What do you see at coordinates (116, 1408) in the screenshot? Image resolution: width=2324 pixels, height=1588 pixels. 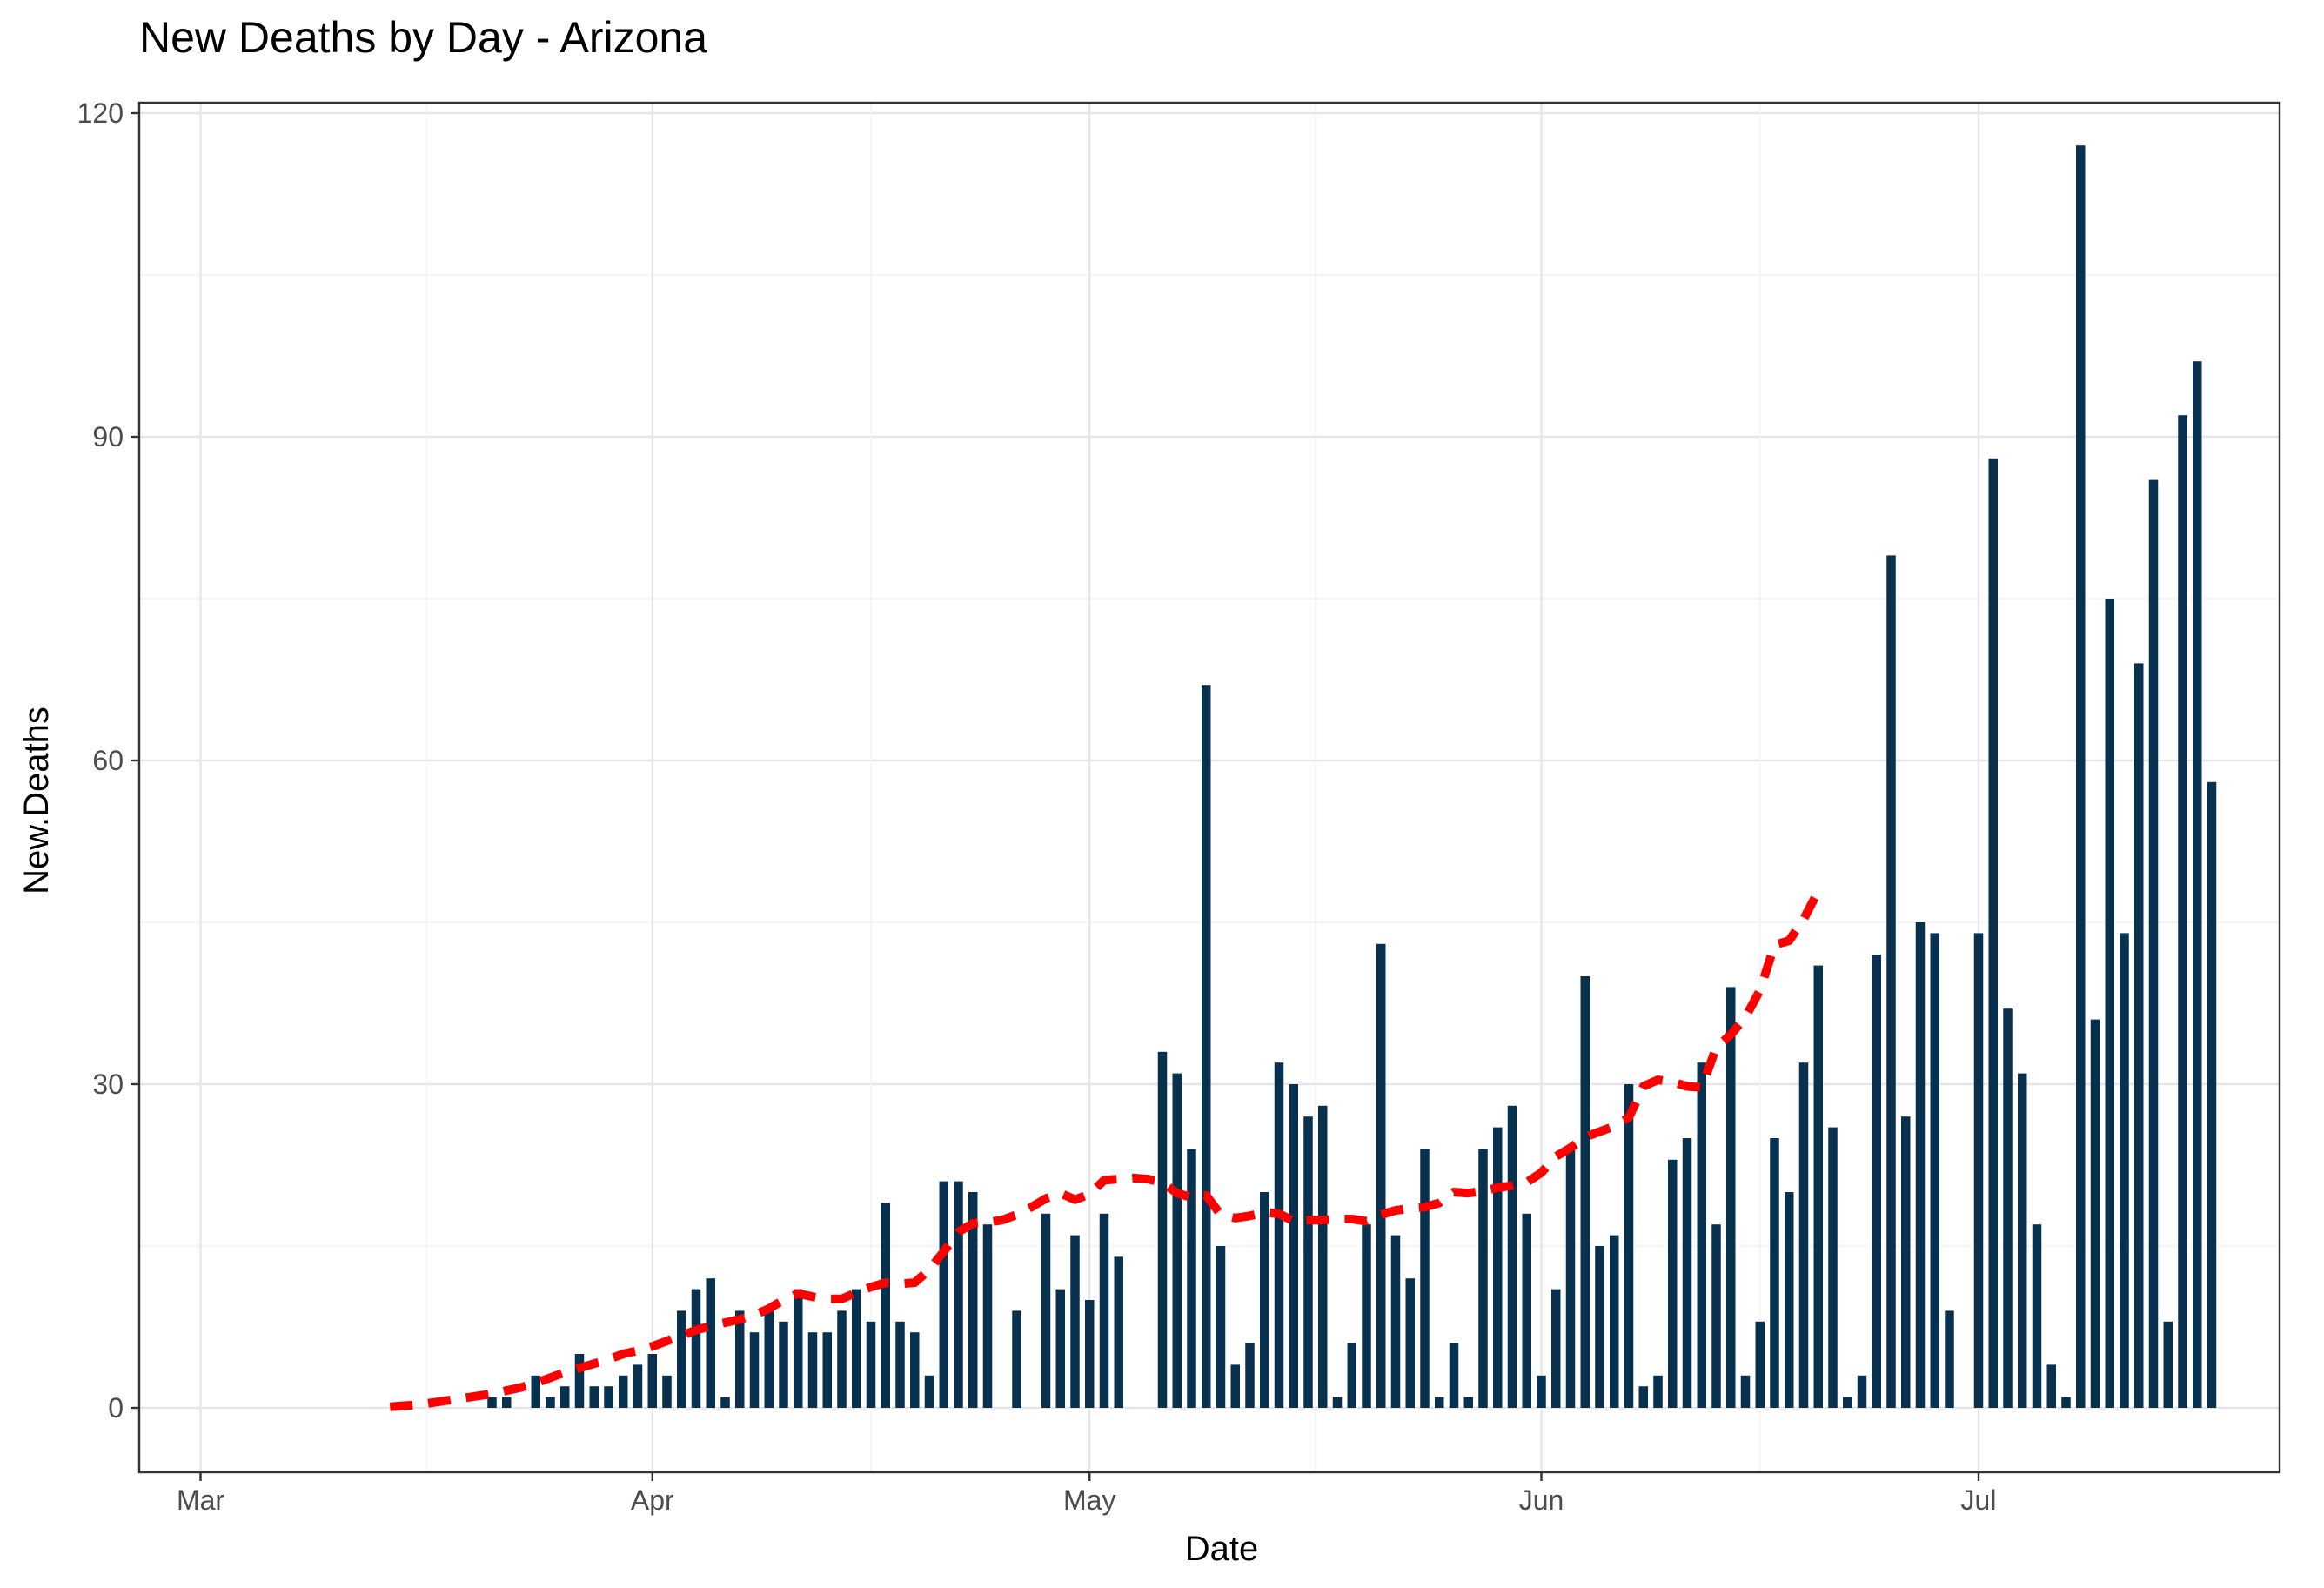 I see `y-tick-label: 0` at bounding box center [116, 1408].